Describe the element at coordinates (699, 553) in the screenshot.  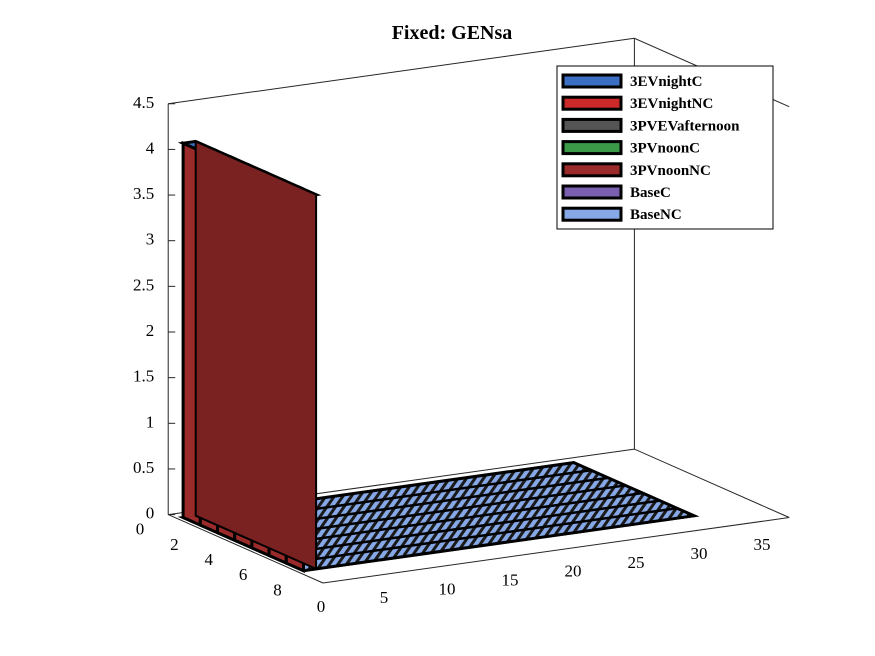
I see `x-tick-label: 30` at that location.